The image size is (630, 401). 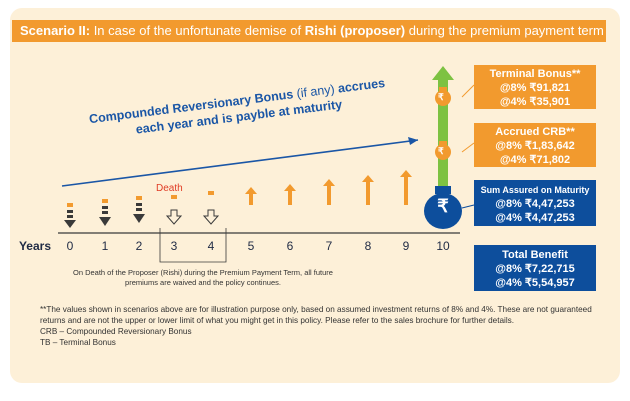 I want to click on year-3: 3, so click(x=174, y=246).